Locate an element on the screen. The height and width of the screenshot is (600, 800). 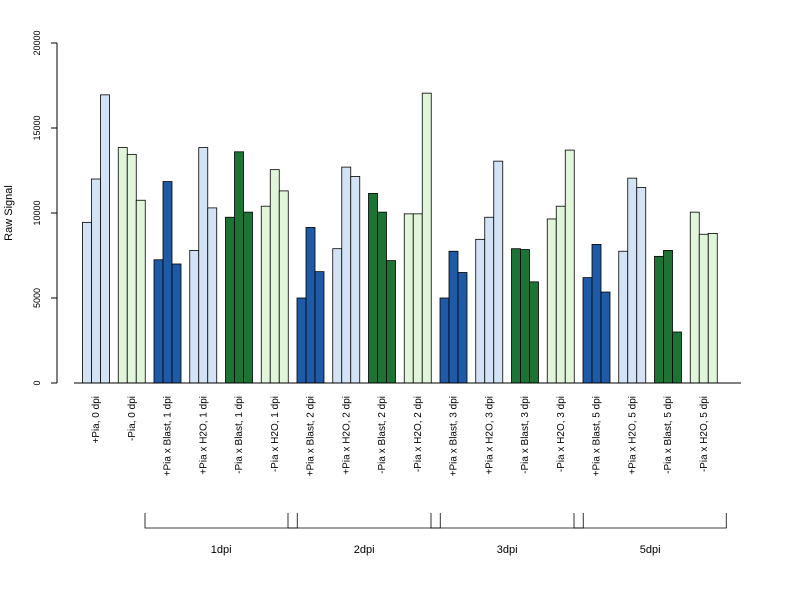
category-label: -Pia x Blast, 1 dpi is located at coordinates (239, 435).